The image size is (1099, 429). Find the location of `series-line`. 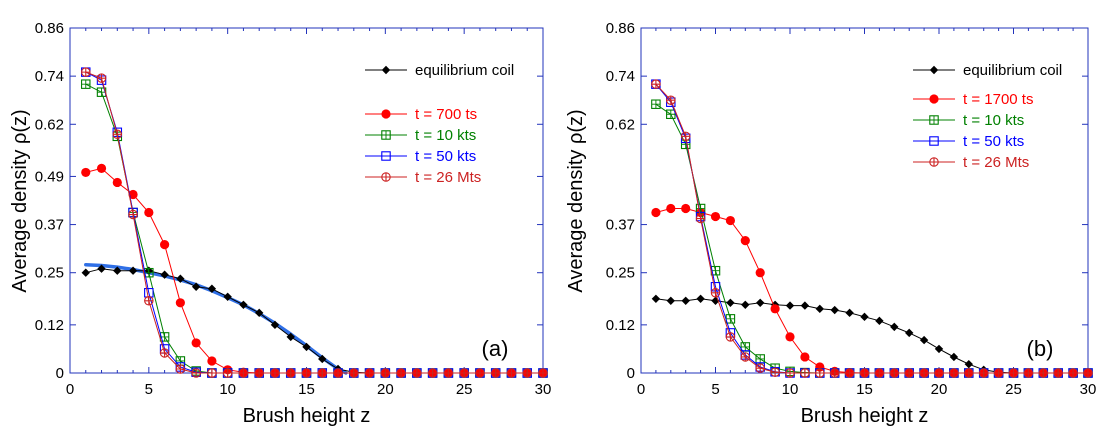

series-line is located at coordinates (871, 336).